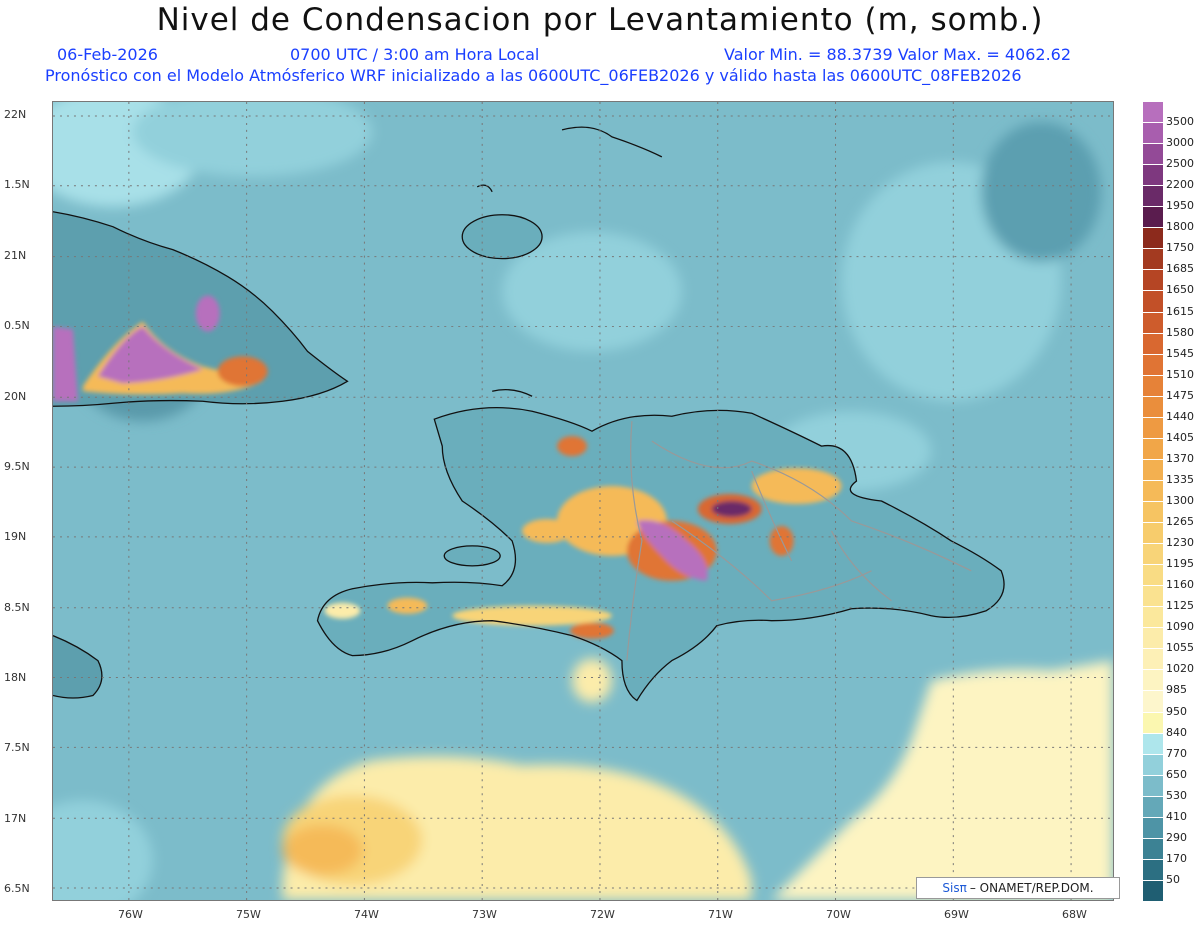  What do you see at coordinates (1173, 879) in the screenshot?
I see `colorbar-label: 50` at bounding box center [1173, 879].